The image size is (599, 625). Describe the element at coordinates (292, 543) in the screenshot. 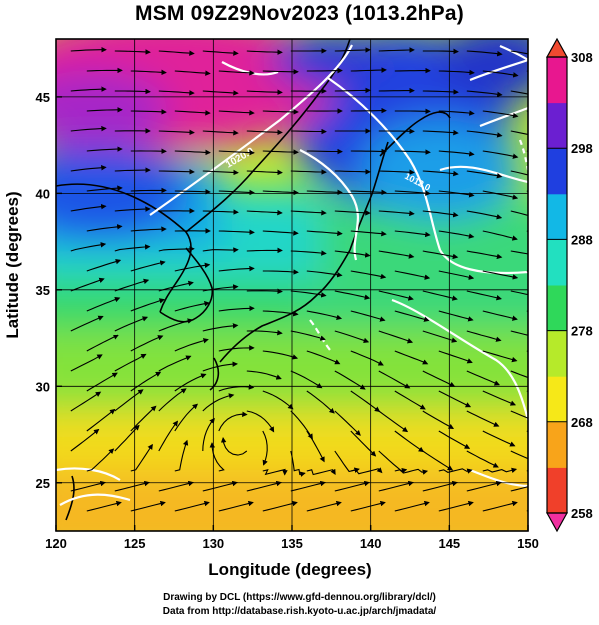

I see `x-tick-label-135: 135` at that location.